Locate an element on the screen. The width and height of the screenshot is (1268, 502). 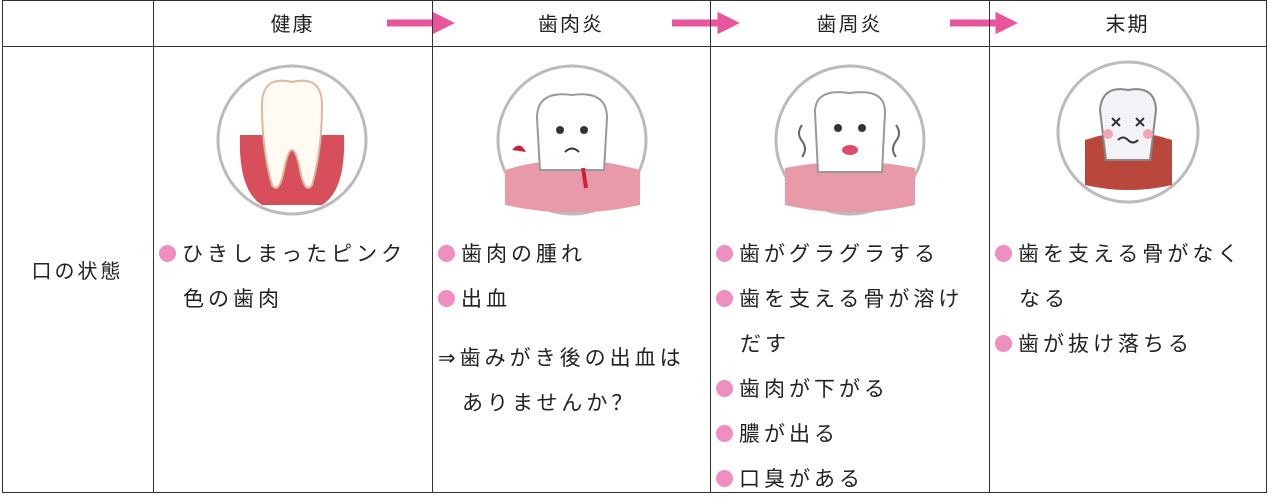
row-label: 口の状態 is located at coordinates (77, 270).